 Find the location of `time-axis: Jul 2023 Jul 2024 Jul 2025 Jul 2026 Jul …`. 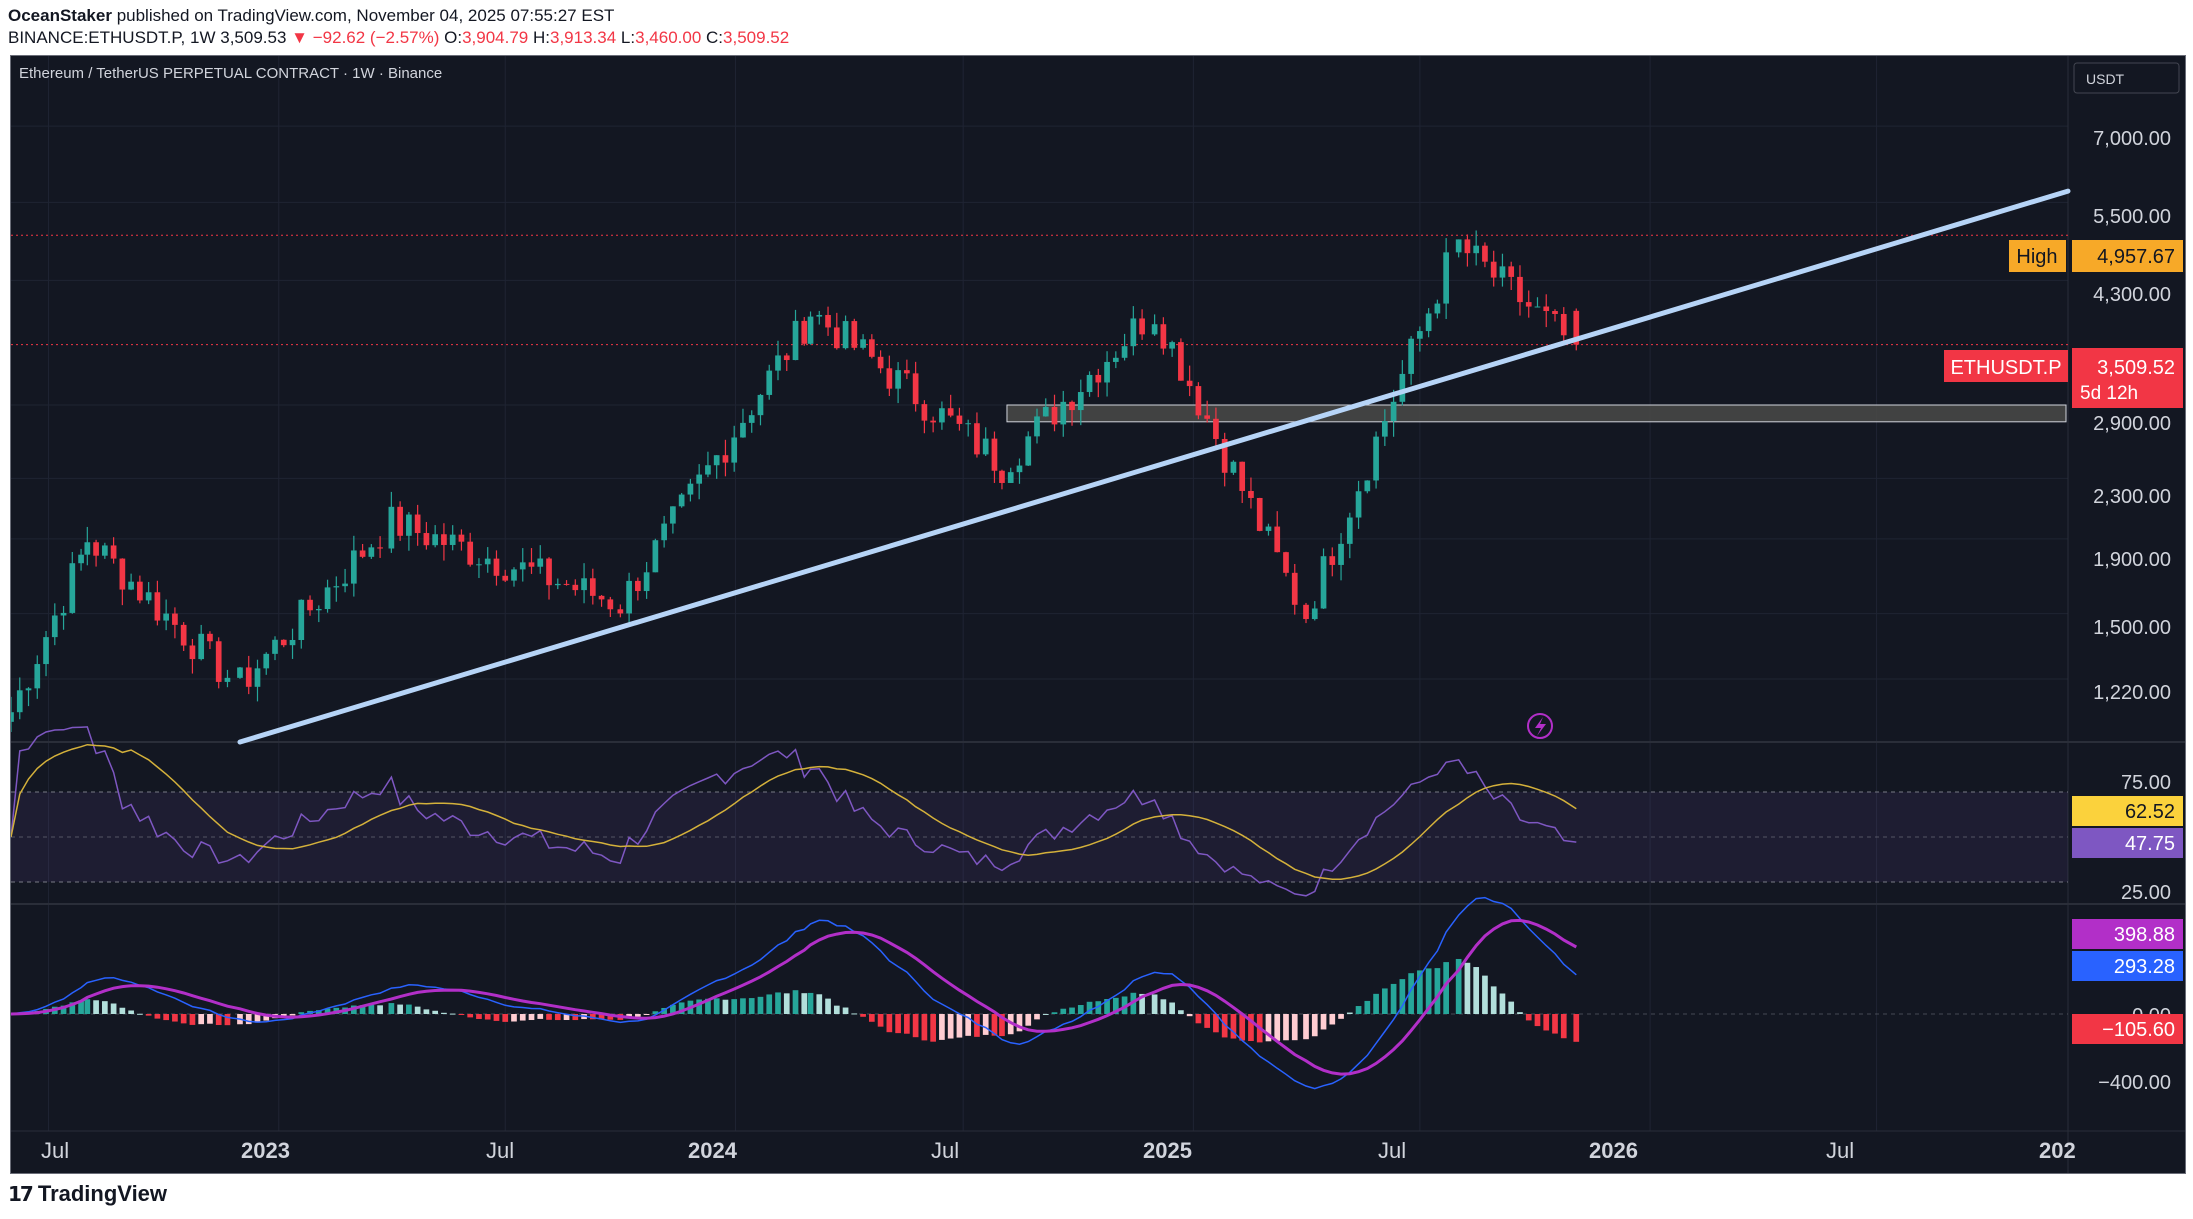

time-axis: Jul 2023 Jul 2024 Jul 2025 Jul 2026 Jul … is located at coordinates (1058, 1150).